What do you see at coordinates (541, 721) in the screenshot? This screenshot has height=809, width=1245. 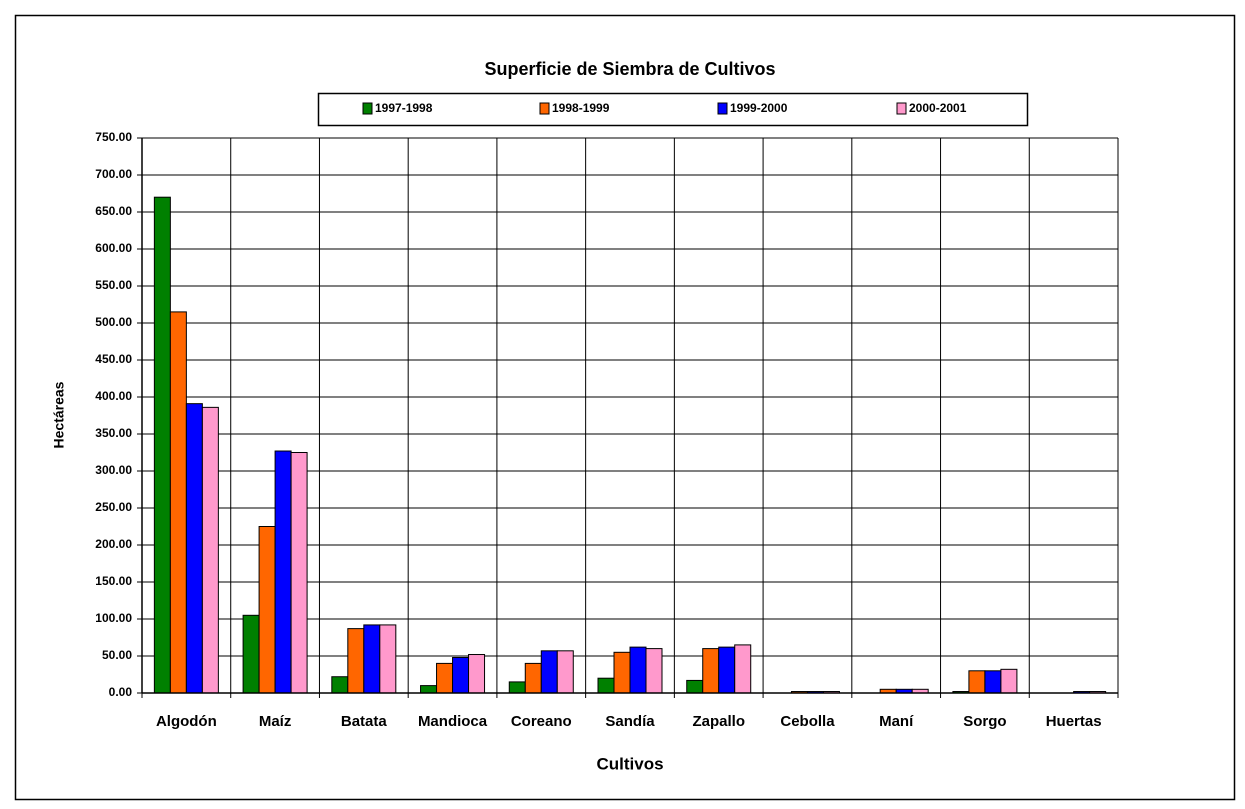 I see `x-tick-label: Coreano` at bounding box center [541, 721].